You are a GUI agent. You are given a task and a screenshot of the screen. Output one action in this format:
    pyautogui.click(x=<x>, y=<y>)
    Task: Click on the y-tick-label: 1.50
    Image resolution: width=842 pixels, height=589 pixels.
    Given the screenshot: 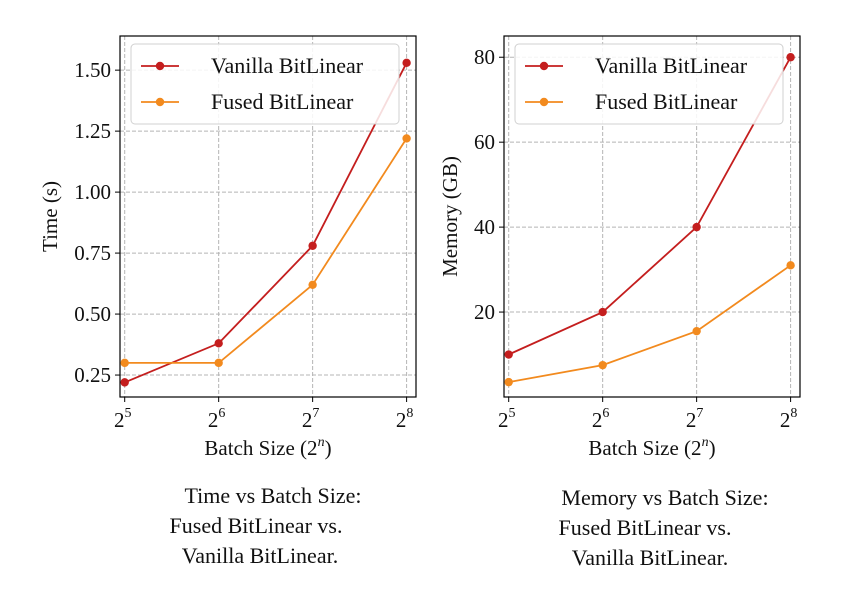 What is the action you would take?
    pyautogui.click(x=92, y=70)
    